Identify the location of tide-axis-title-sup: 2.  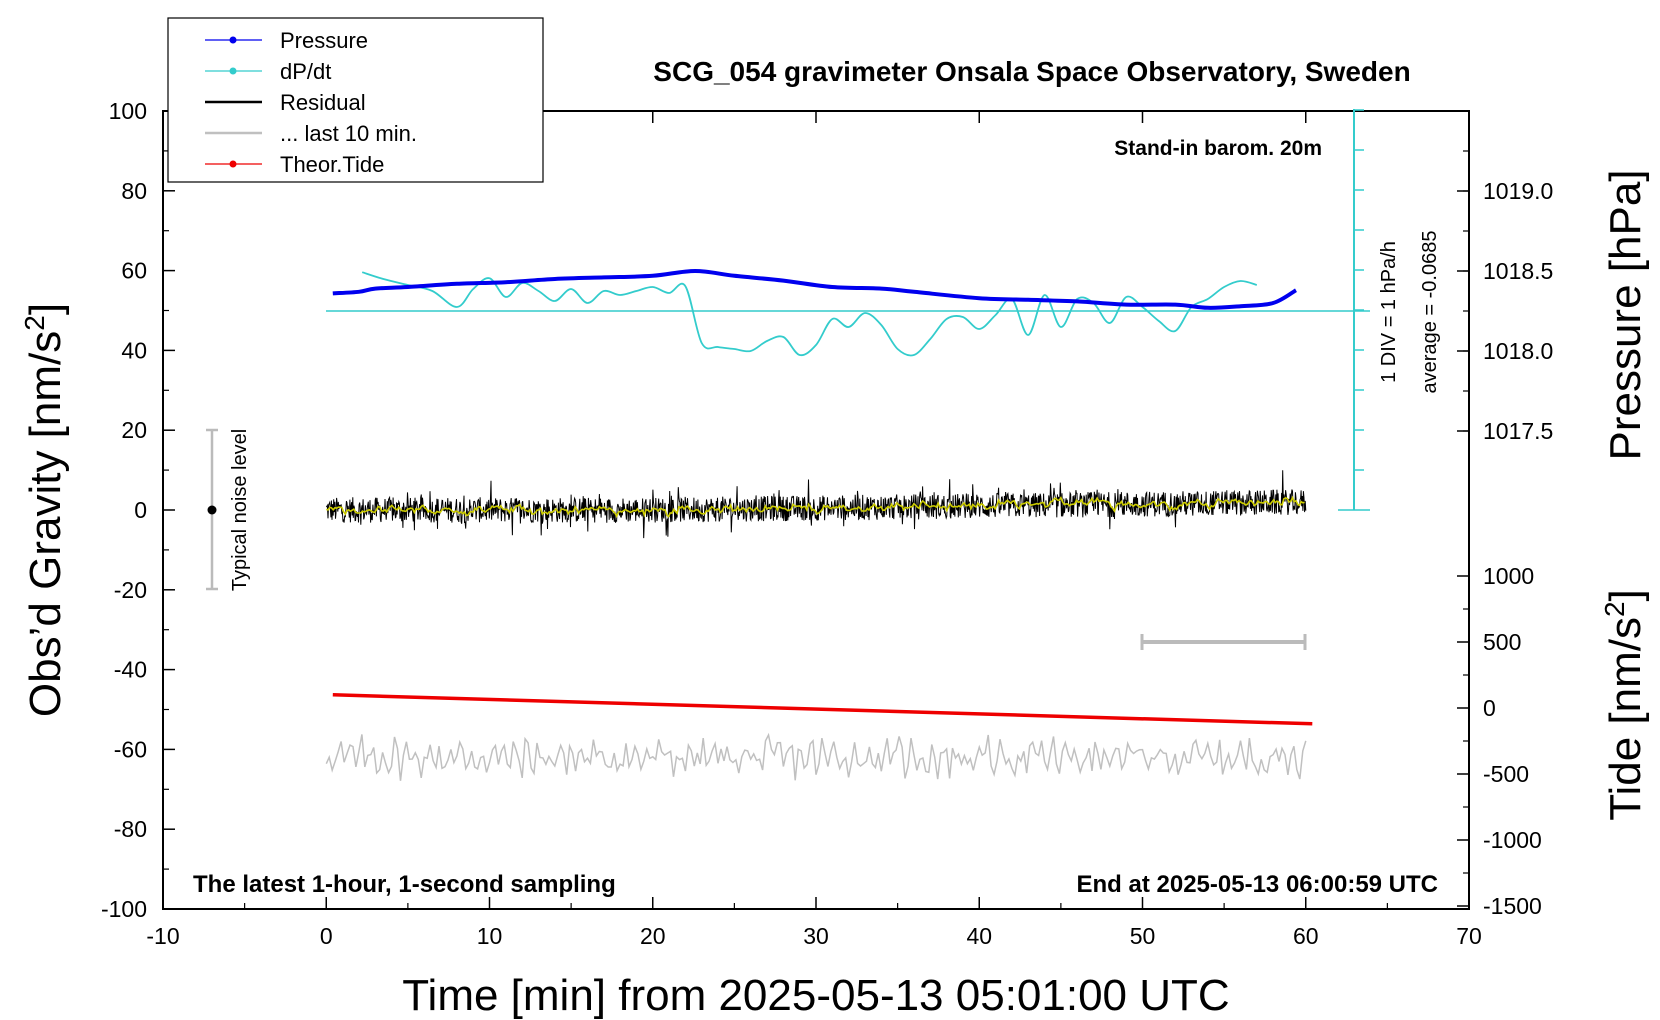
(1614, 609).